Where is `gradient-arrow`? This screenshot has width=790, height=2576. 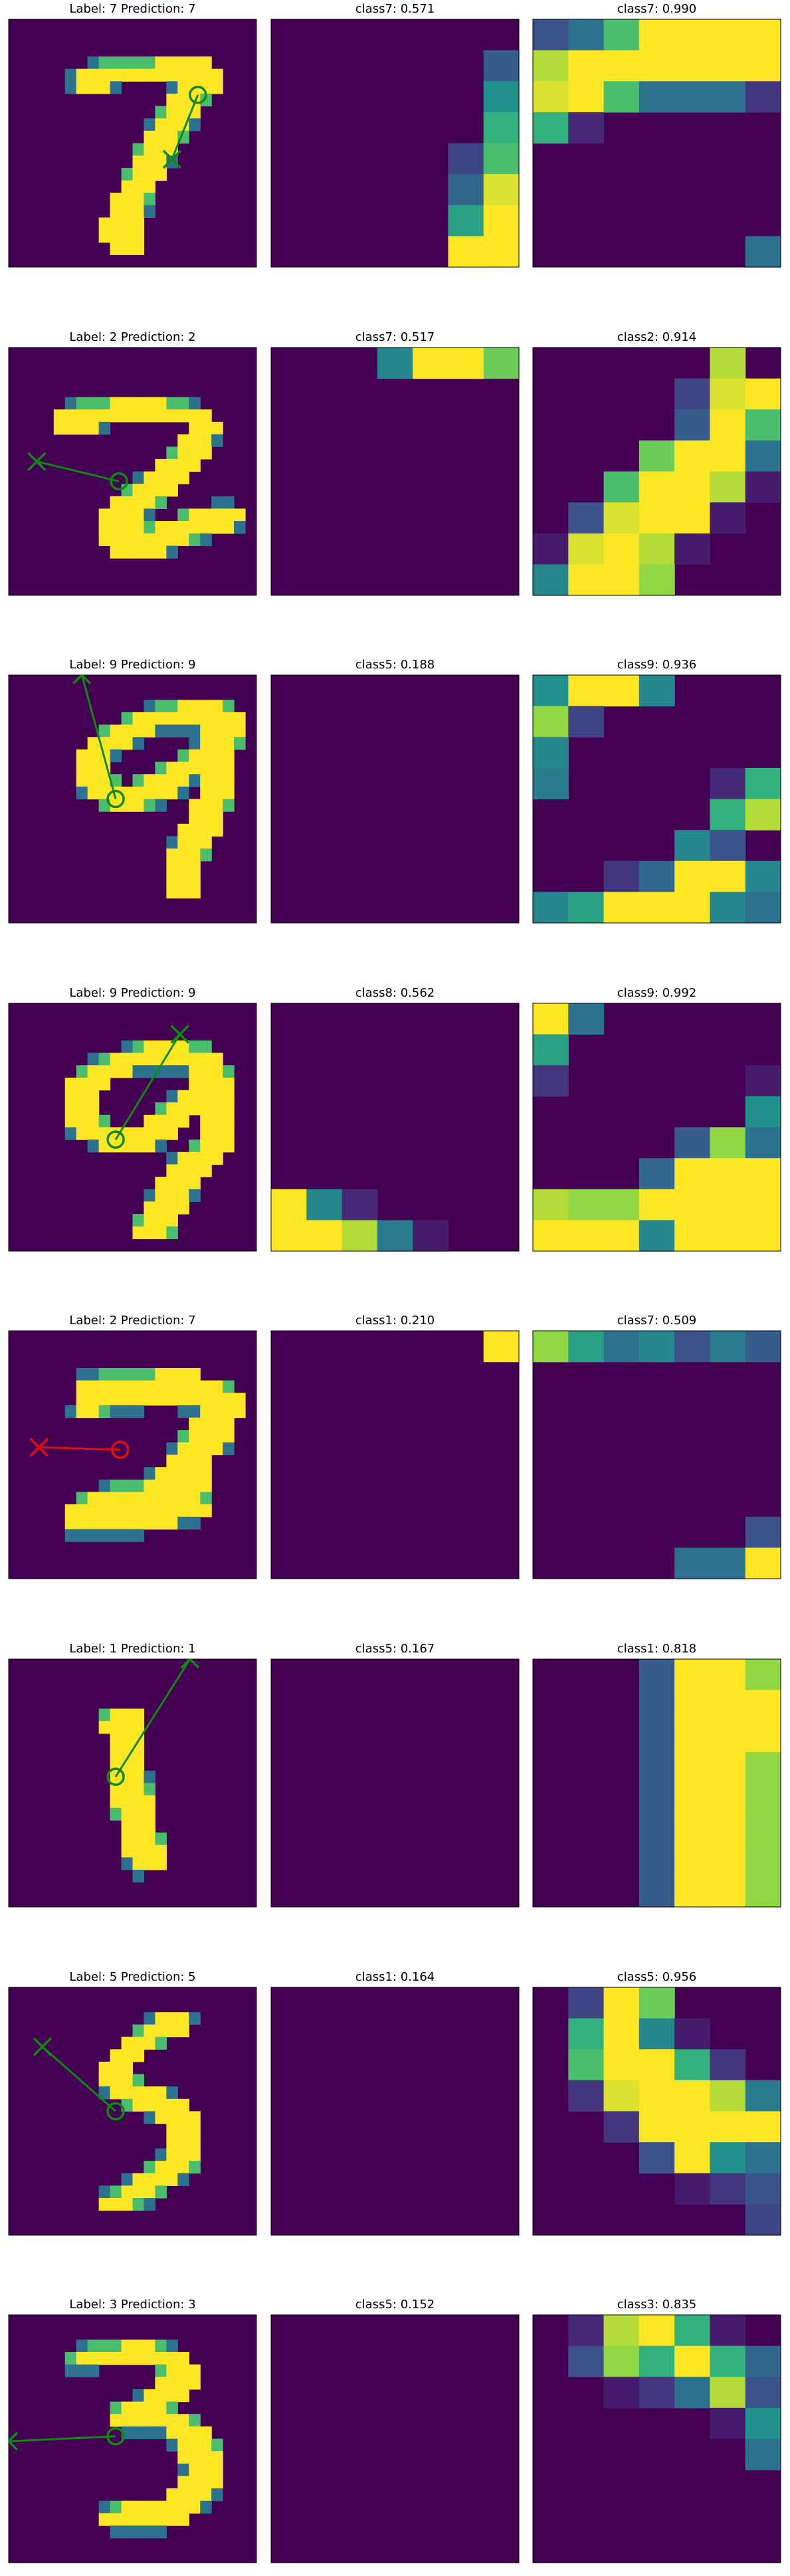 gradient-arrow is located at coordinates (79, 2079).